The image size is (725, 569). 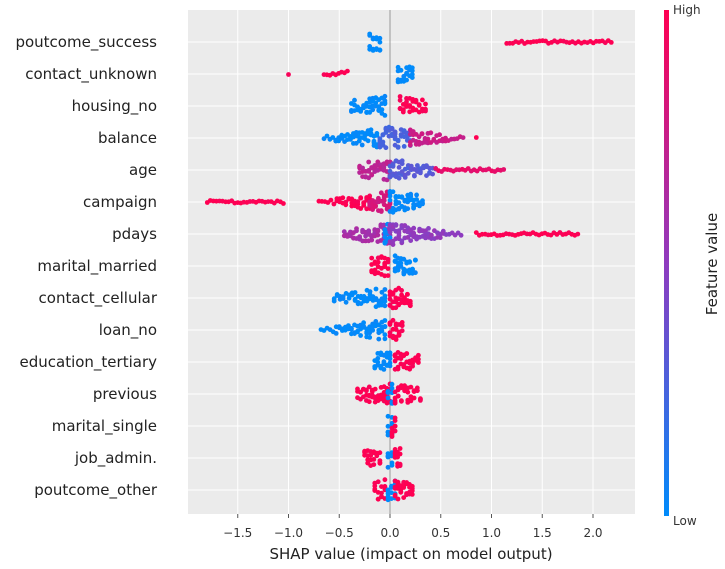 I want to click on x-tick-label: −1.5, so click(x=237, y=533).